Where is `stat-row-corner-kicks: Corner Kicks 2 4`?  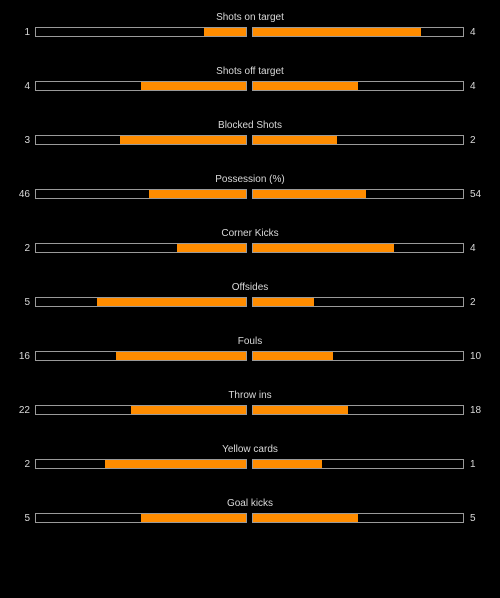
stat-row-corner-kicks: Corner Kicks 2 4 is located at coordinates (250, 255).